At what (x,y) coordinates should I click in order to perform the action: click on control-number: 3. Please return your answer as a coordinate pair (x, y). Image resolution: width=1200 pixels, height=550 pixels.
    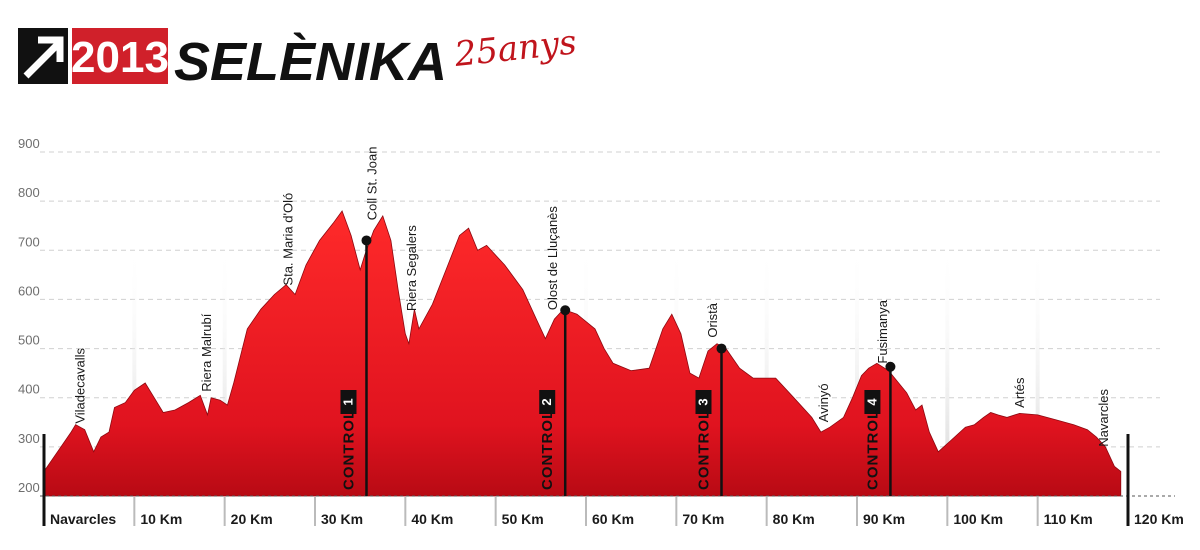
    Looking at the image, I should click on (703, 401).